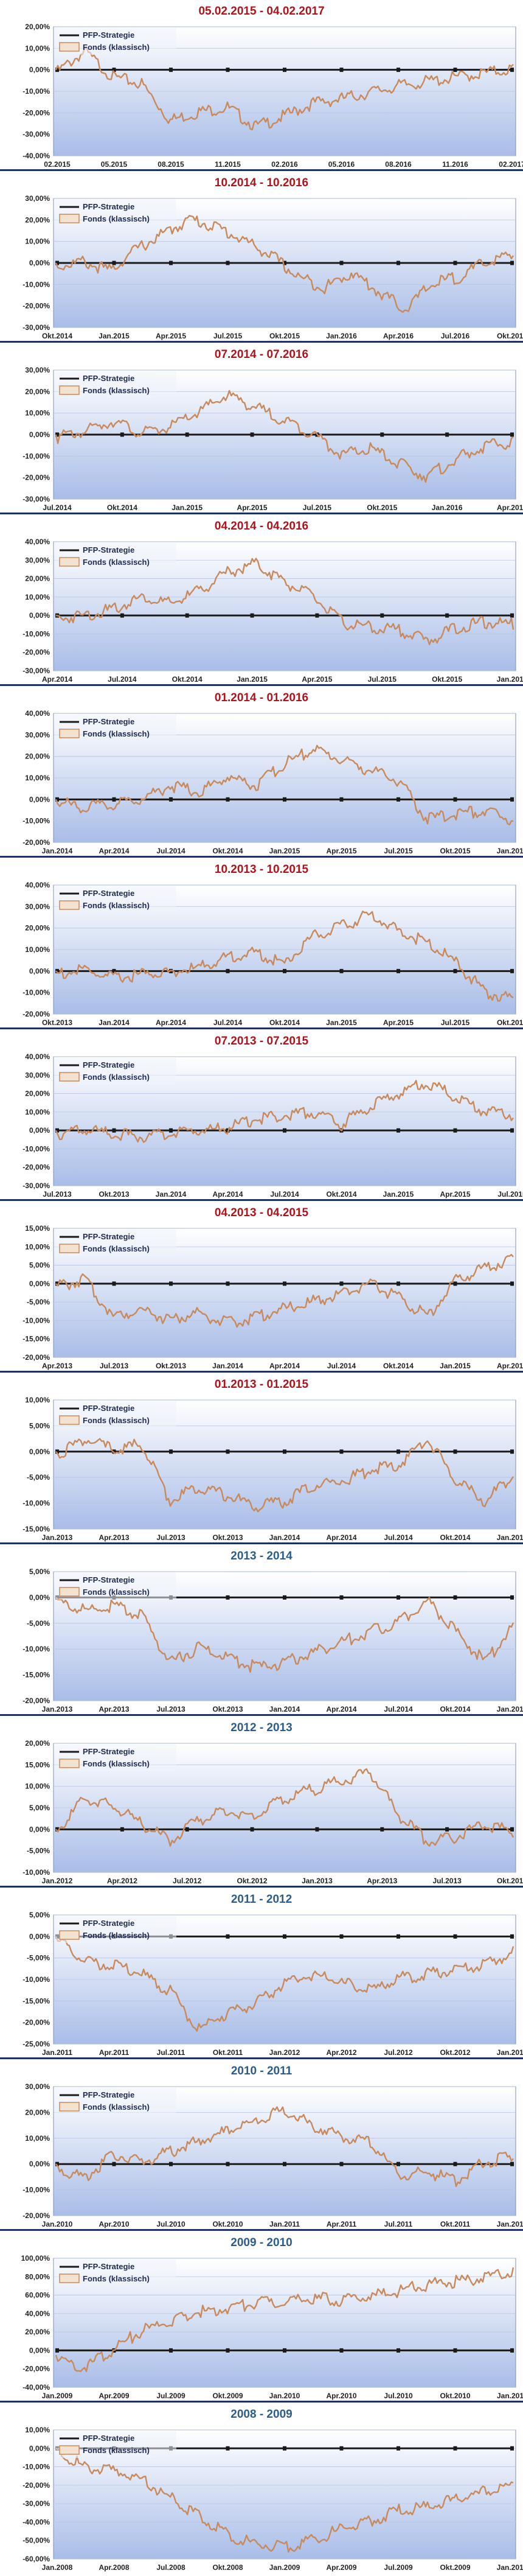 This screenshot has height=2576, width=523. What do you see at coordinates (261, 697) in the screenshot?
I see `chart-title: 01.2014 - 01.2016` at bounding box center [261, 697].